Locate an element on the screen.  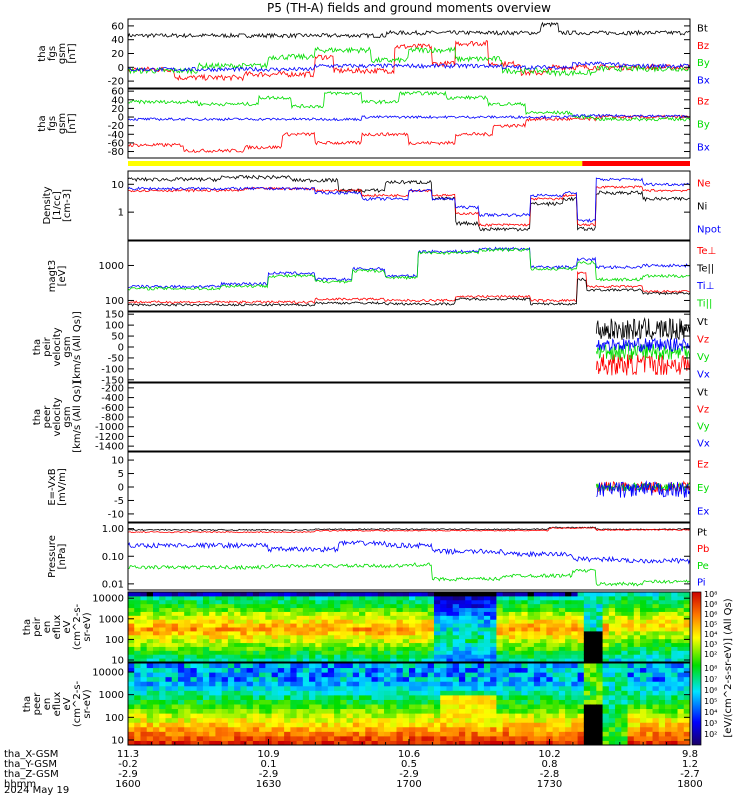
y-tick-label: -60 is located at coordinates (116, 143).